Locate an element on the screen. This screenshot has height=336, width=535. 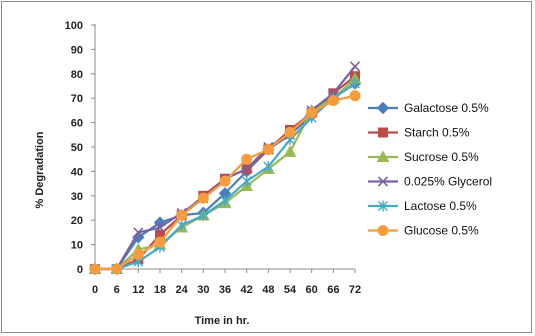
legend-entry: Starch 0.5% is located at coordinates (419, 133).